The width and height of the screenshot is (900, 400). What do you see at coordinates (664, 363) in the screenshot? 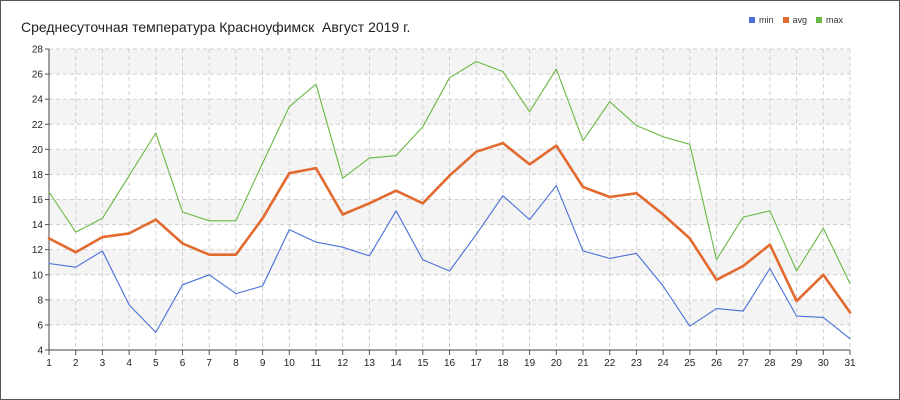
I see `x-tick-label: 24` at bounding box center [664, 363].